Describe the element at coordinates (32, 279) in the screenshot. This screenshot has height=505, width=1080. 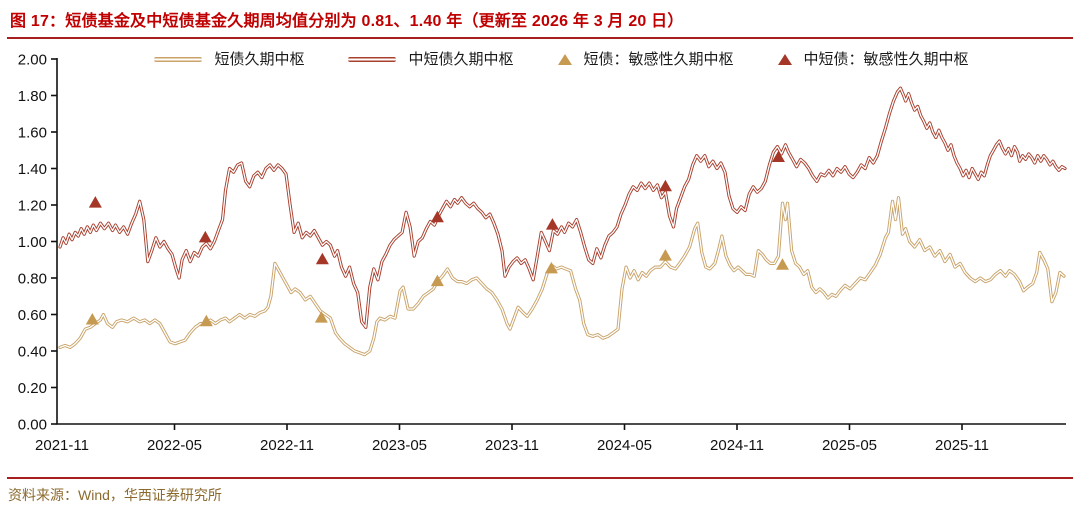
I see `y-tick-label: 0.80` at that location.